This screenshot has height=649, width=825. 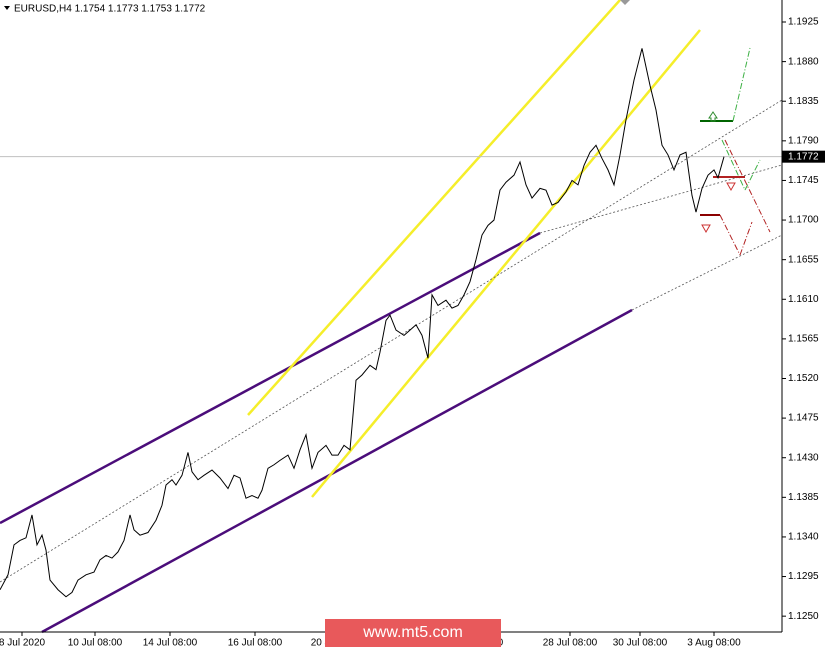 What do you see at coordinates (803, 101) in the screenshot?
I see `y-tick-label: 1.1835` at bounding box center [803, 101].